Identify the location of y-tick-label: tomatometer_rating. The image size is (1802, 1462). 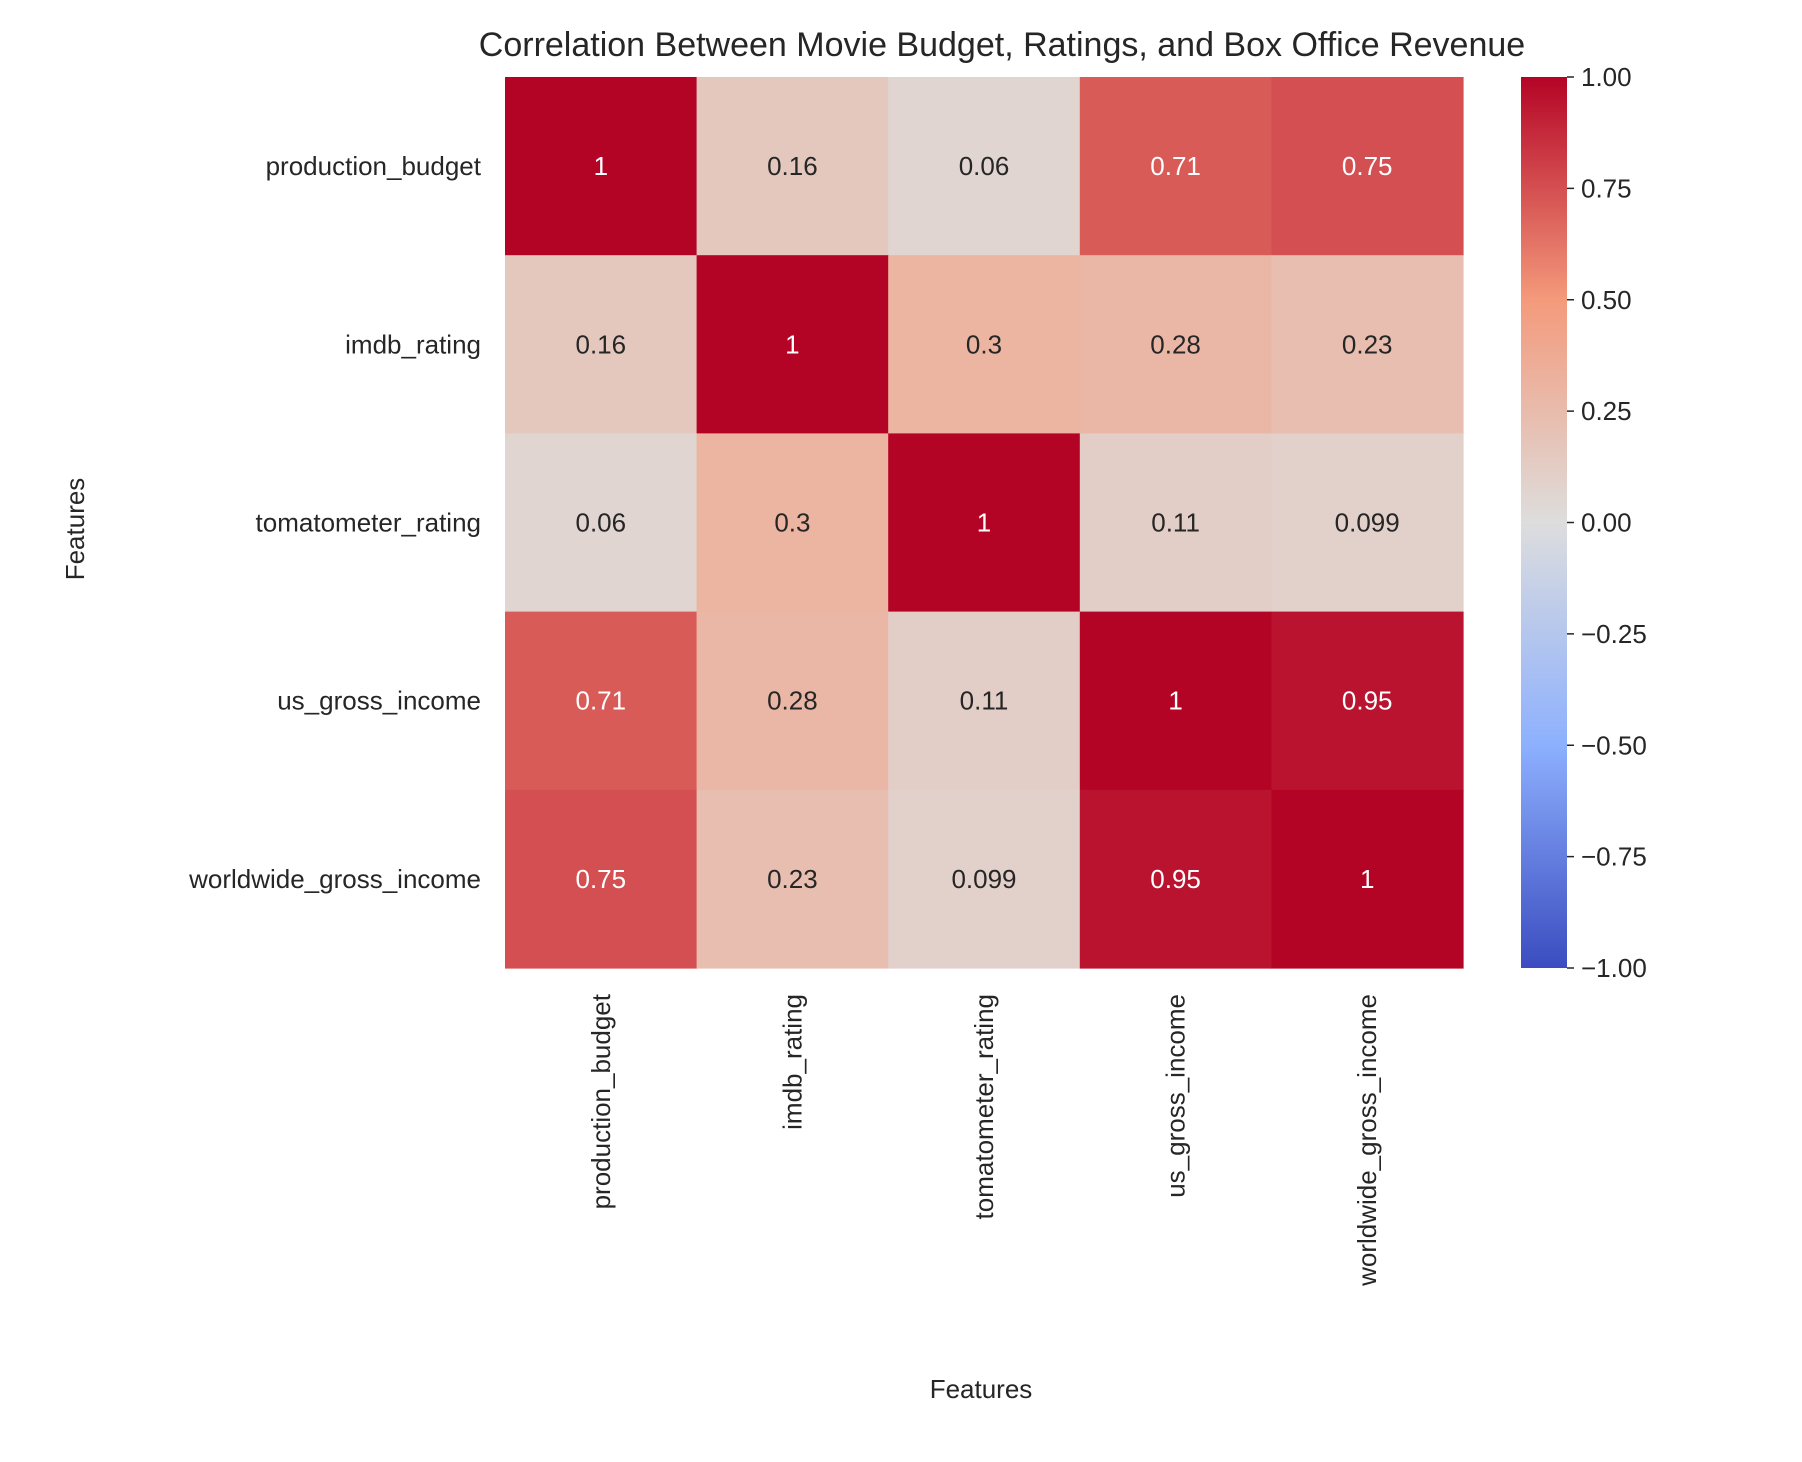
(368, 523).